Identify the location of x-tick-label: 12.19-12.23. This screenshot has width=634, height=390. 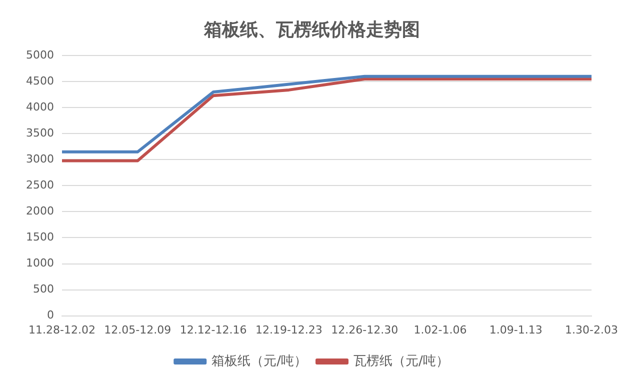
(288, 329).